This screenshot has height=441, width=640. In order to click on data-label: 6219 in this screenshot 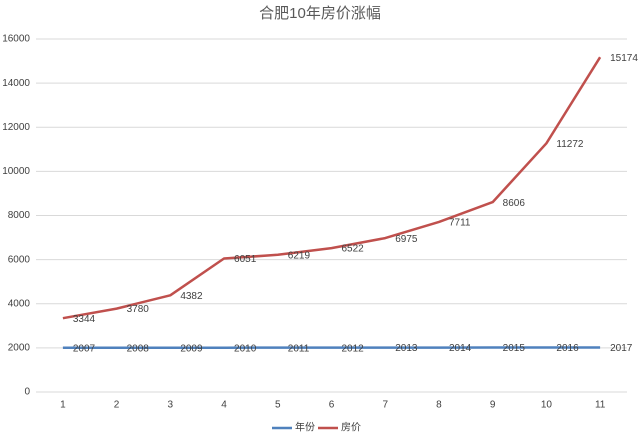, I will do `click(299, 255)`.